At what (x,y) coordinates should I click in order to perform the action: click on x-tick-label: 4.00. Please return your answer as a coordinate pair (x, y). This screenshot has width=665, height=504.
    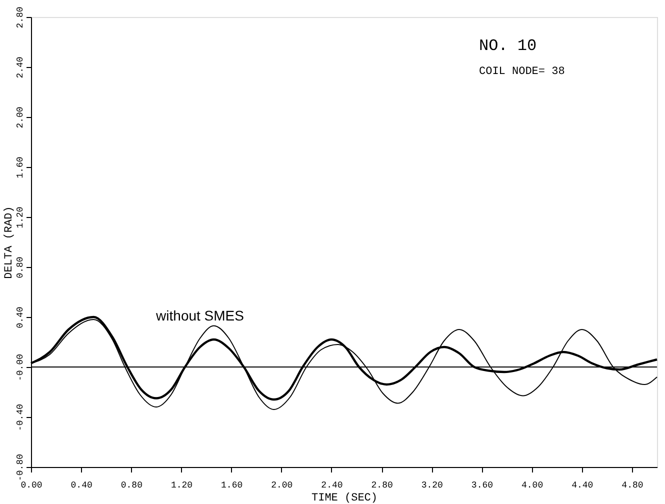
    Looking at the image, I should click on (532, 485).